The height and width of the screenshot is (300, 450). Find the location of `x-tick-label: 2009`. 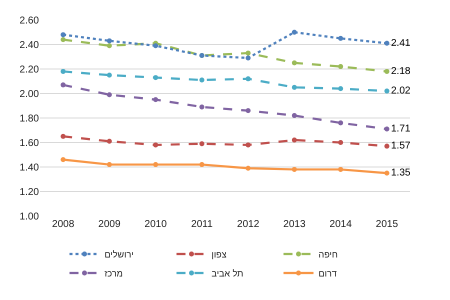

x-tick-label: 2009 is located at coordinates (109, 224).